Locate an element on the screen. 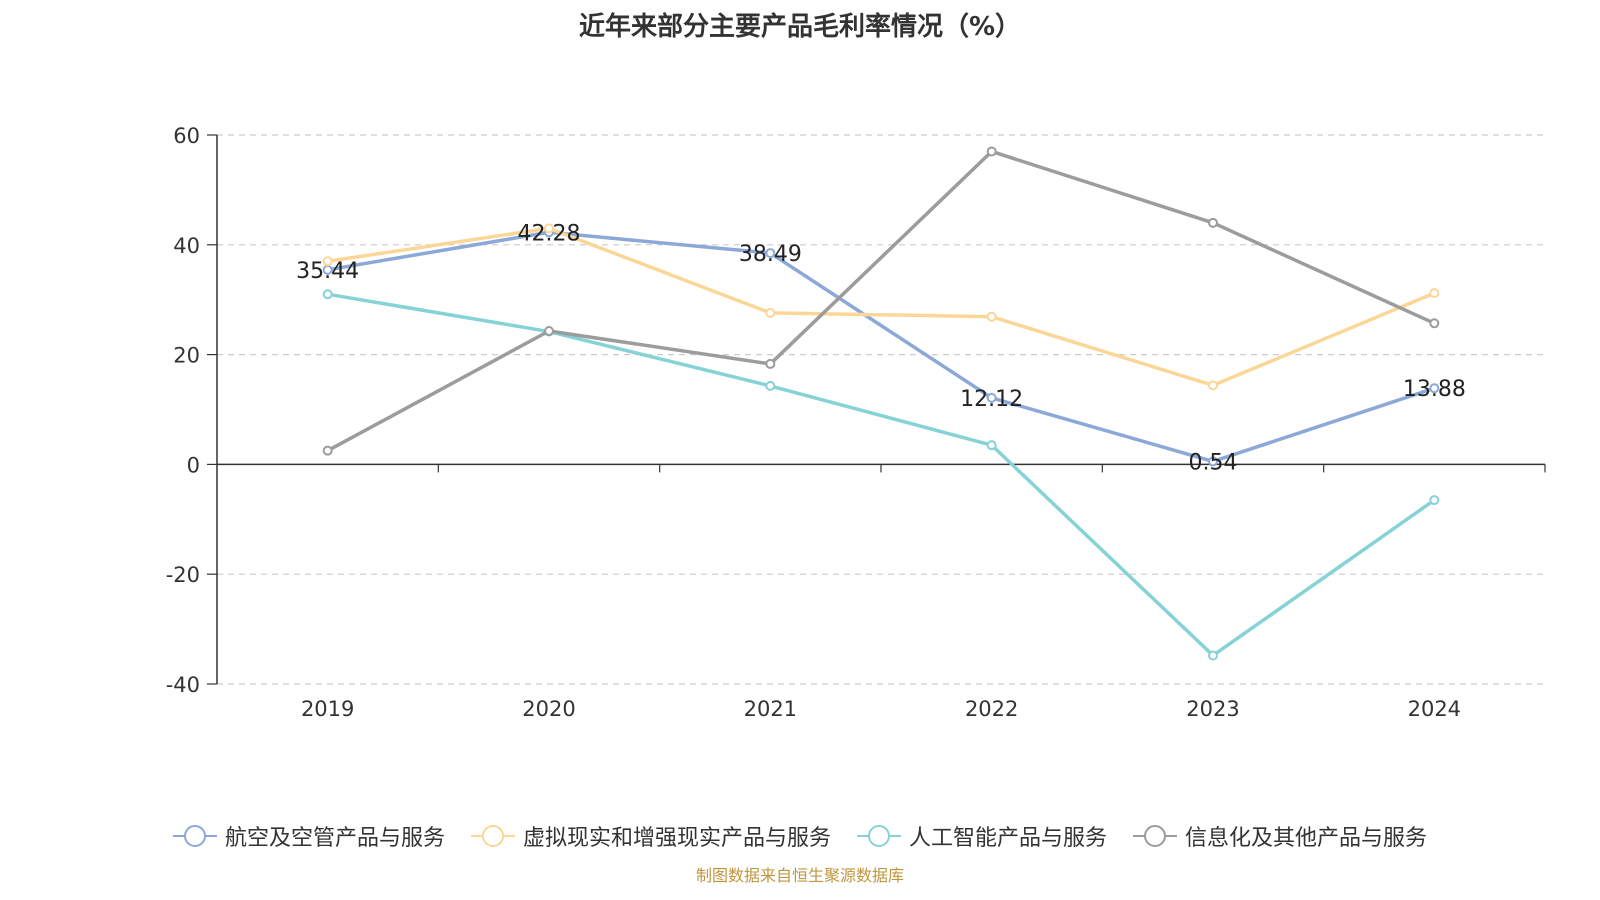  legend-item: 航空及空管产品与服务 is located at coordinates (308, 836).